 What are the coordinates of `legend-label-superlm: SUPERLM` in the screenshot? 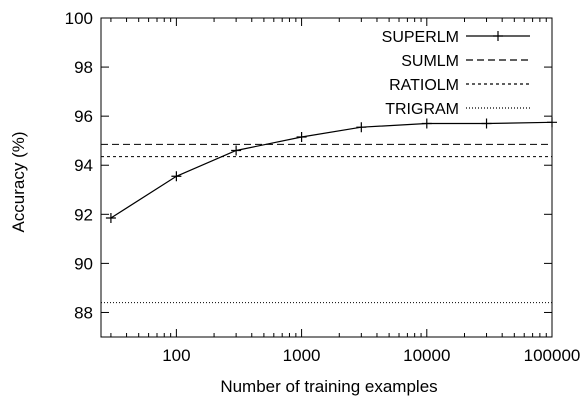 It's located at (420, 37).